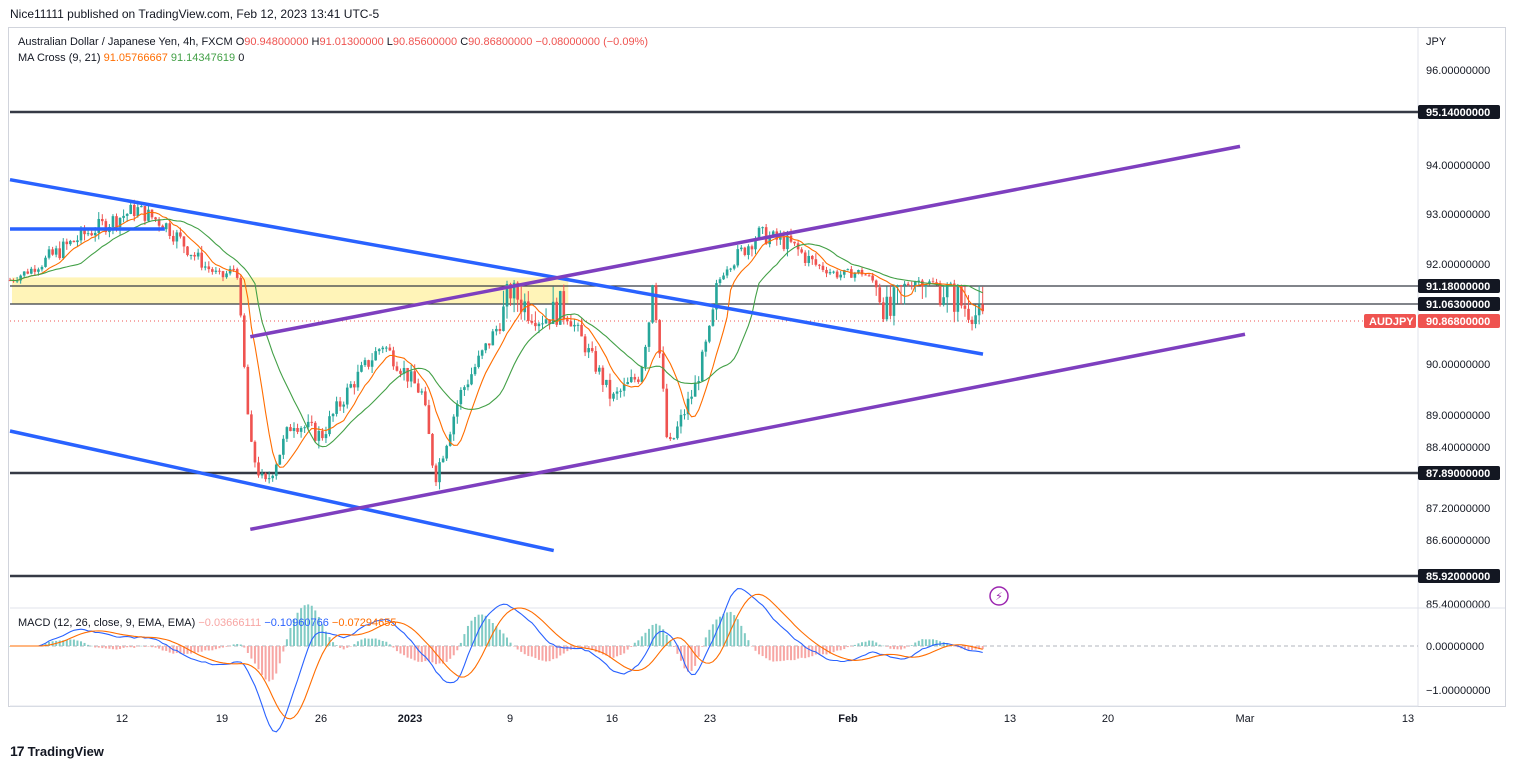 The height and width of the screenshot is (769, 1514). I want to click on support-zone, so click(290, 290).